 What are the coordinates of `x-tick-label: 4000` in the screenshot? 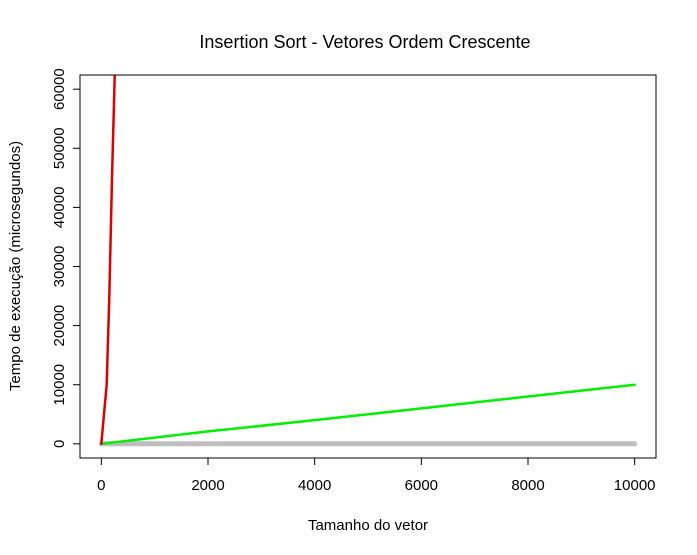 It's located at (314, 485).